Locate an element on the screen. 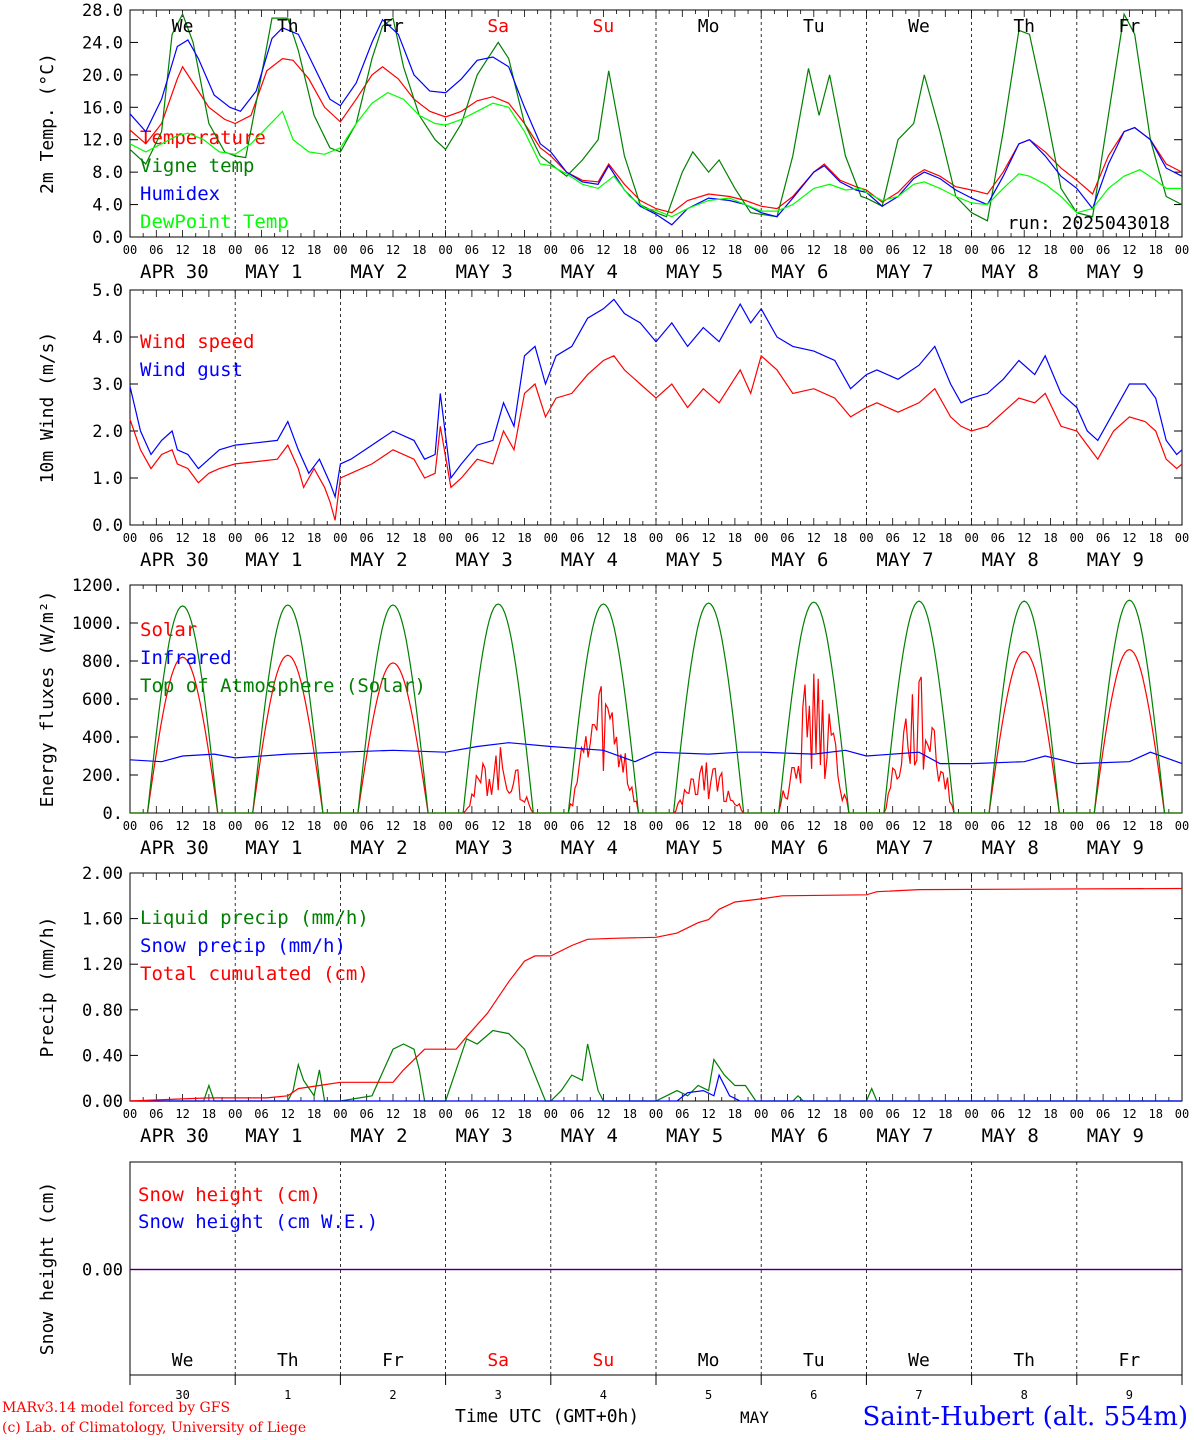 The height and width of the screenshot is (1440, 1194). y-tick-label: 2.0 is located at coordinates (107, 432).